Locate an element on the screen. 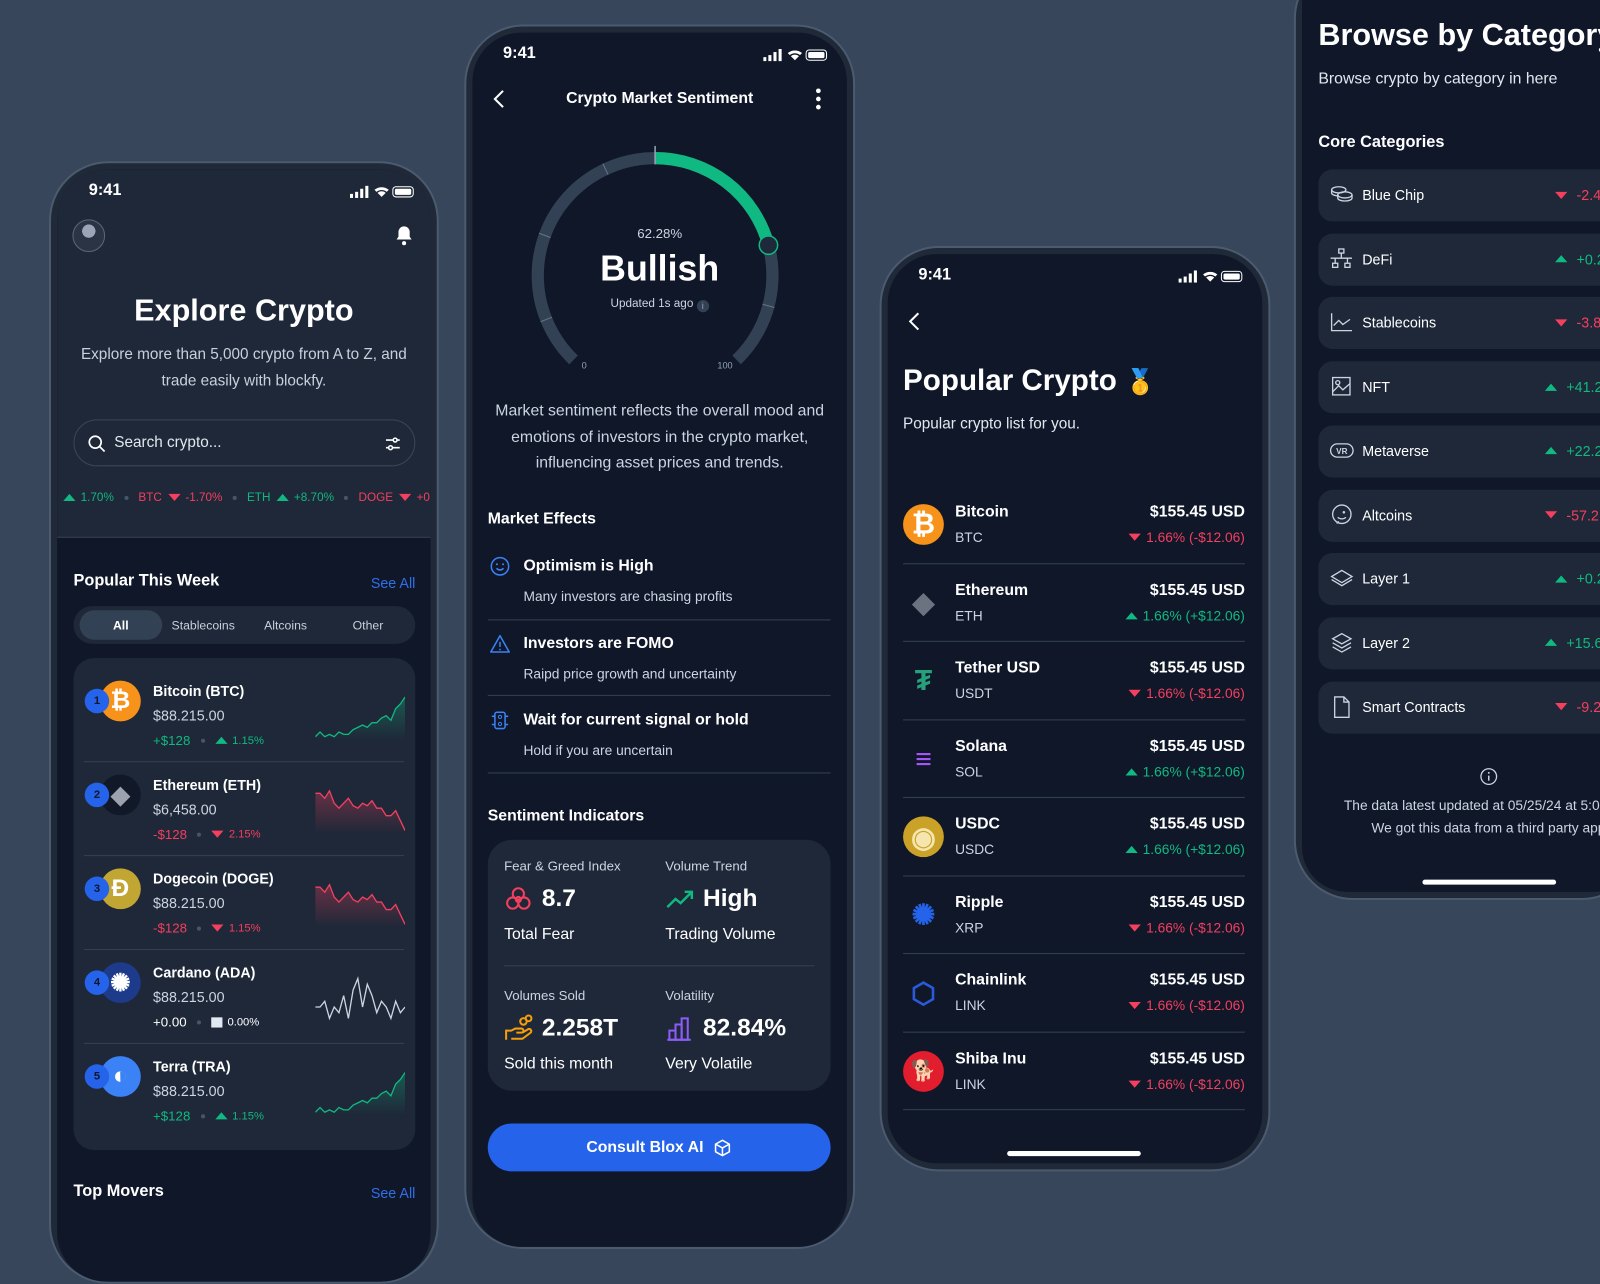  tab-altcoins: Altcoins is located at coordinates (286, 625).